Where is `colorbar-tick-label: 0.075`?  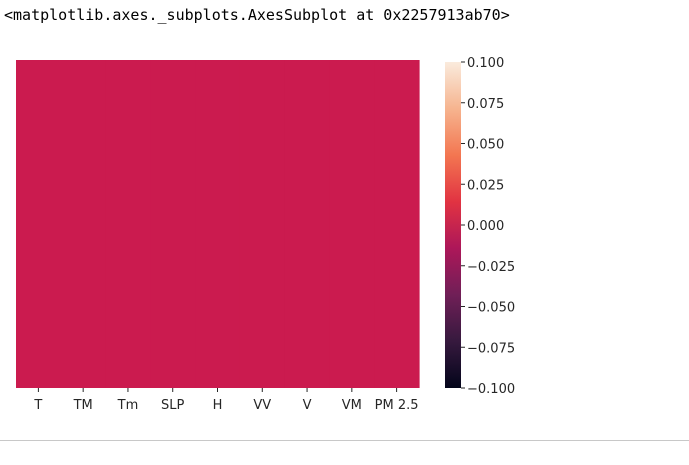 colorbar-tick-label: 0.075 is located at coordinates (485, 104).